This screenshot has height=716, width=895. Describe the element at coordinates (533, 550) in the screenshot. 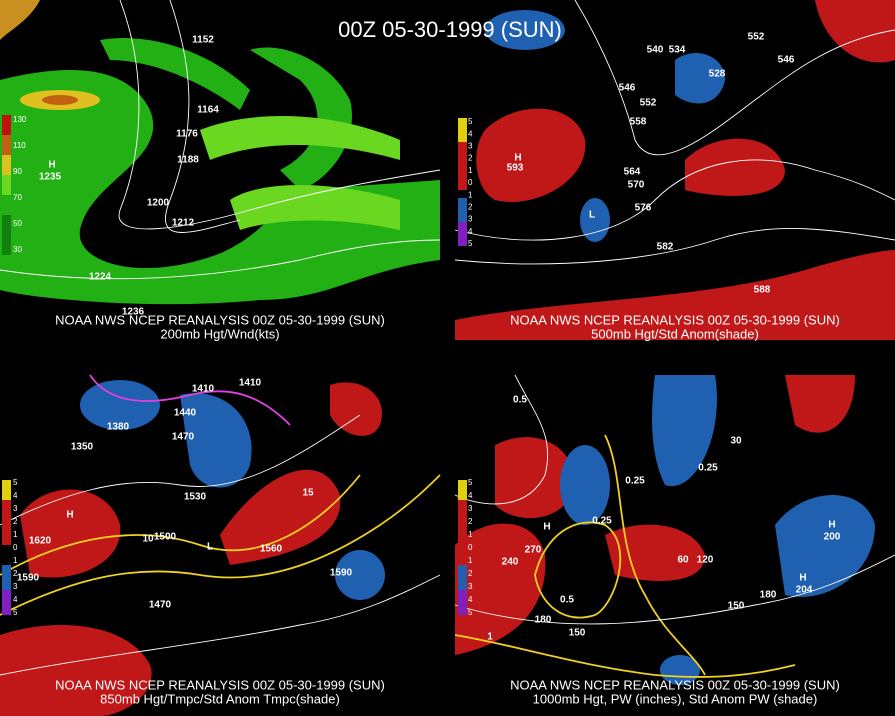

I see `contour-label: 270` at that location.